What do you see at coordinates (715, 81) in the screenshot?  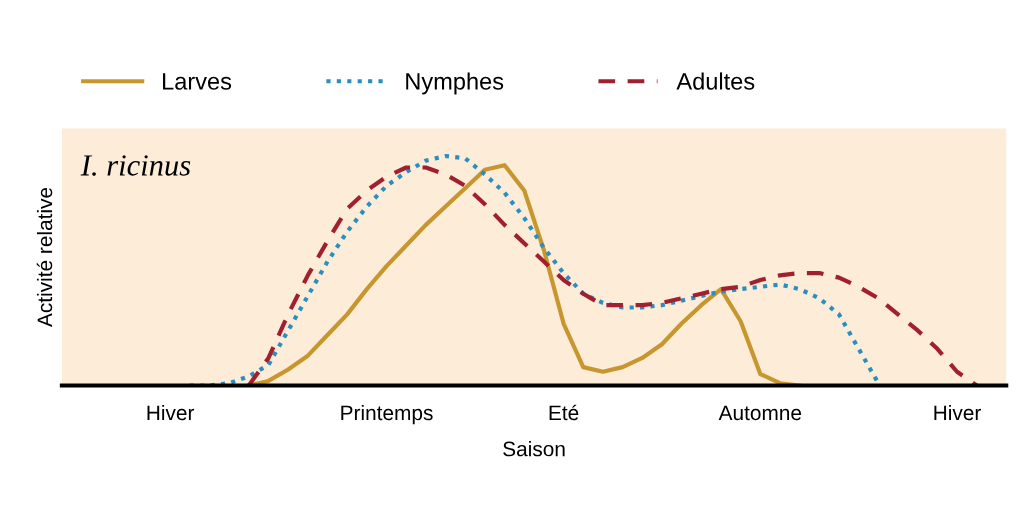 I see `legend-label: Adultes` at bounding box center [715, 81].